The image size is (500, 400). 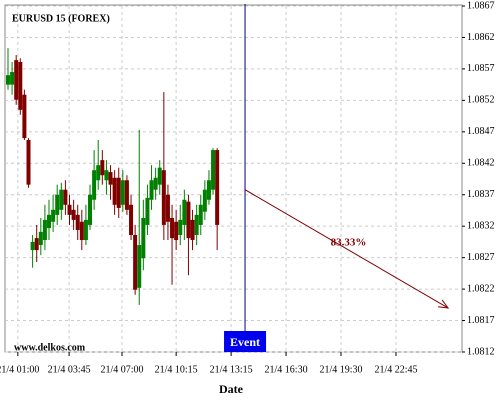 What do you see at coordinates (231, 389) in the screenshot?
I see `x-axis-label: Date` at bounding box center [231, 389].